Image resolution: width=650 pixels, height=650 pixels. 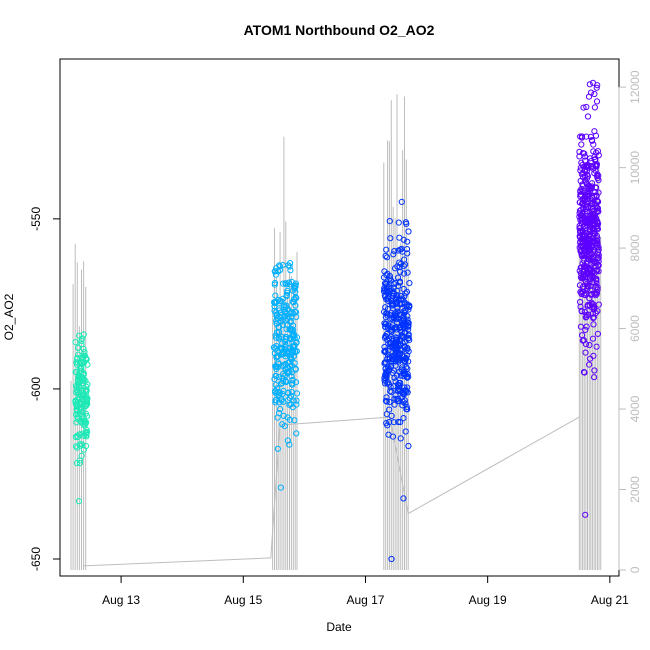 What do you see at coordinates (635, 247) in the screenshot?
I see `y2-tick-label-4: 8000` at bounding box center [635, 247].